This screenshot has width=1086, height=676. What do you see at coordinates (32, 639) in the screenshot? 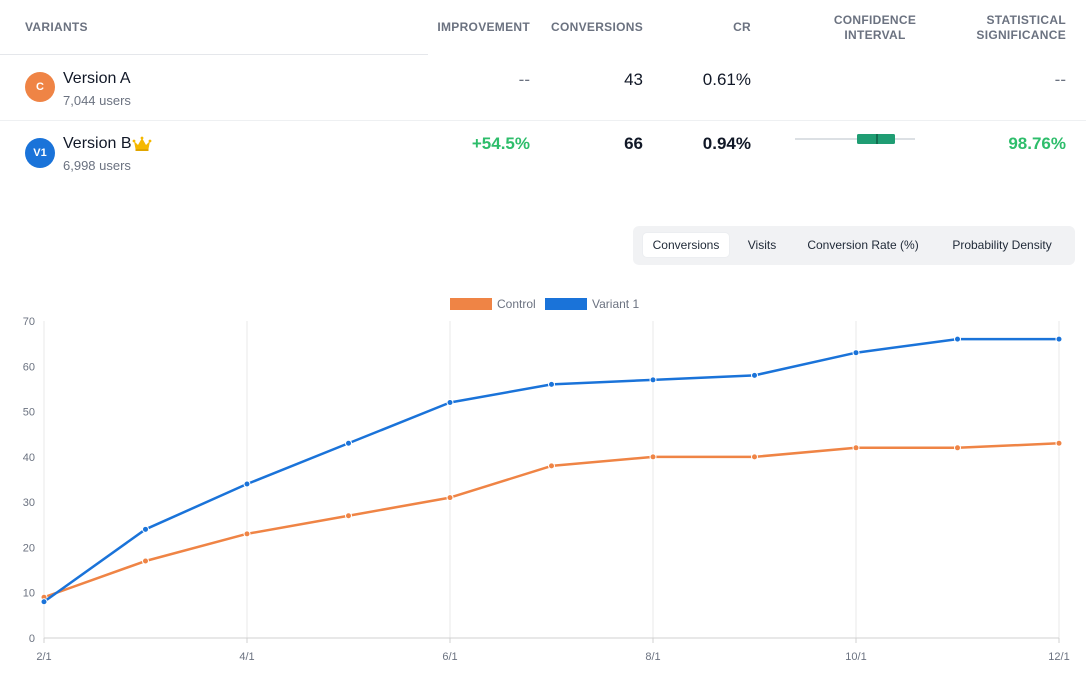
I see `y-tick-label: 0` at bounding box center [32, 639].